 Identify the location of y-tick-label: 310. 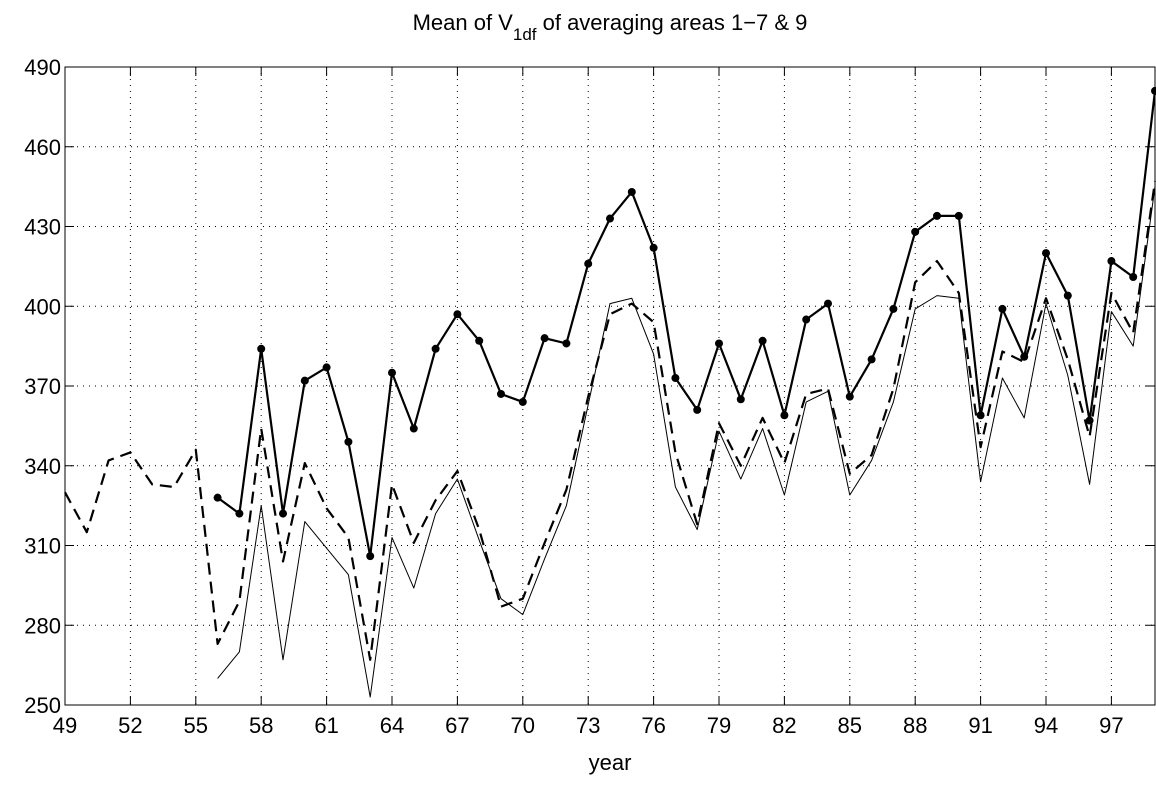
(42, 546).